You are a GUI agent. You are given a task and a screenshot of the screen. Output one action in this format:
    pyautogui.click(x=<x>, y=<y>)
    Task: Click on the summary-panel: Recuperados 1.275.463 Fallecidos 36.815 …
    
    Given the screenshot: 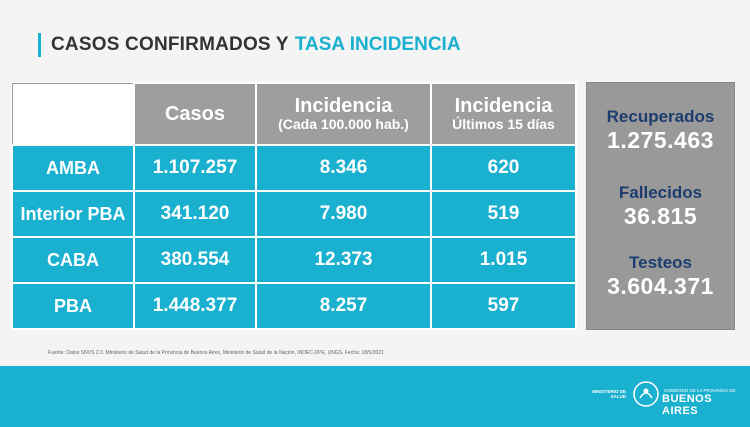 What is the action you would take?
    pyautogui.click(x=660, y=206)
    